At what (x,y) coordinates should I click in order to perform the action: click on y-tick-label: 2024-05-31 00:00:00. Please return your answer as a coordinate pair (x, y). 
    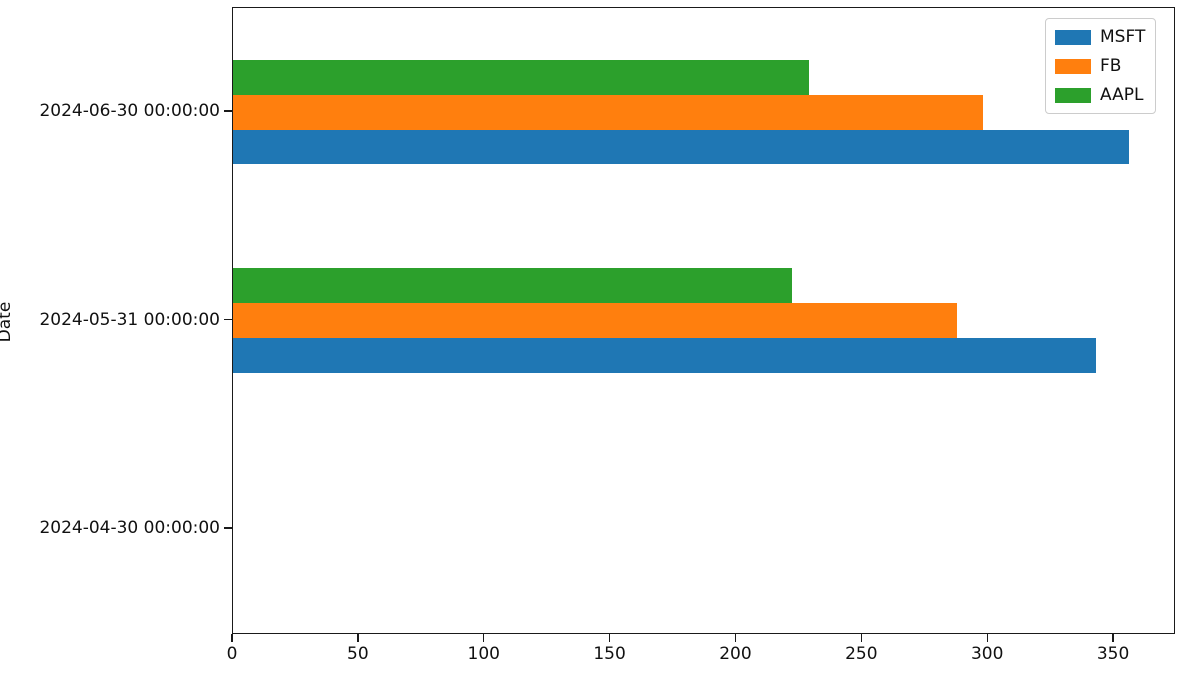
    Looking at the image, I should click on (129, 319).